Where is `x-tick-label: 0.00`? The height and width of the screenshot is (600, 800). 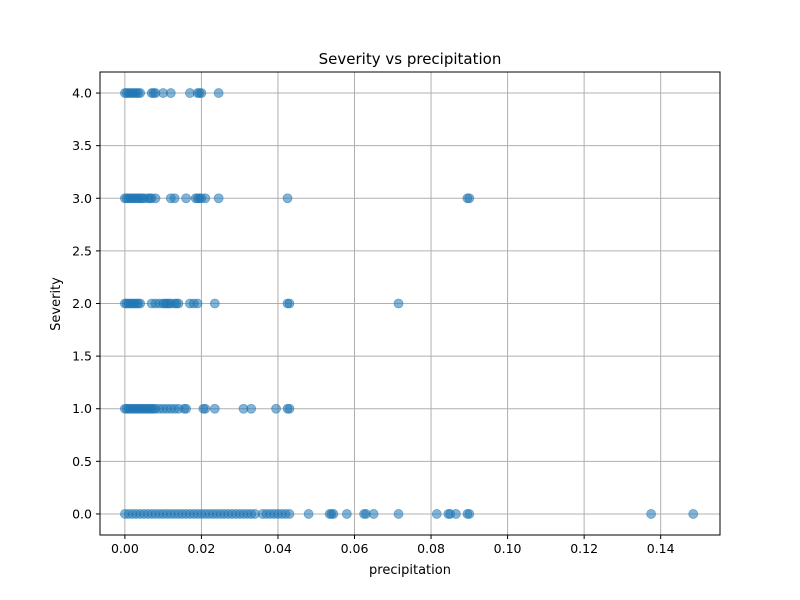
x-tick-label: 0.00 is located at coordinates (125, 548).